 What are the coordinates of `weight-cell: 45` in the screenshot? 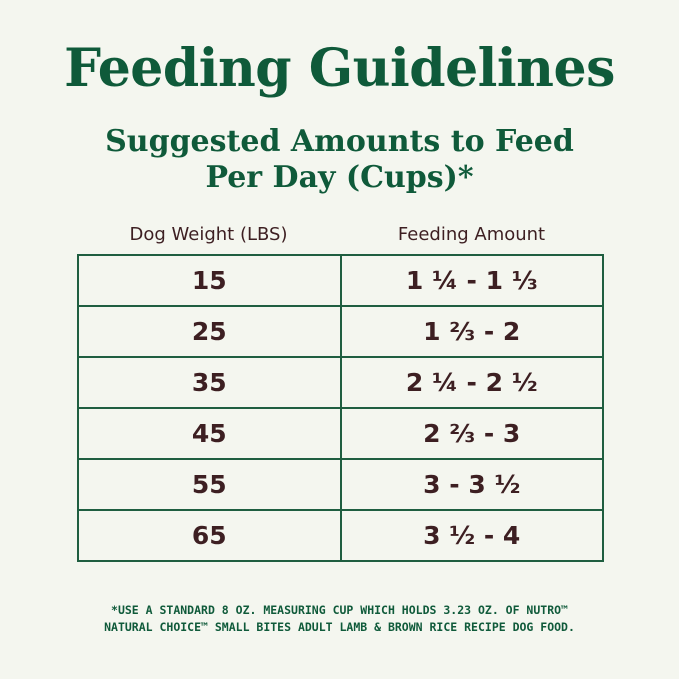 It's located at (209, 433).